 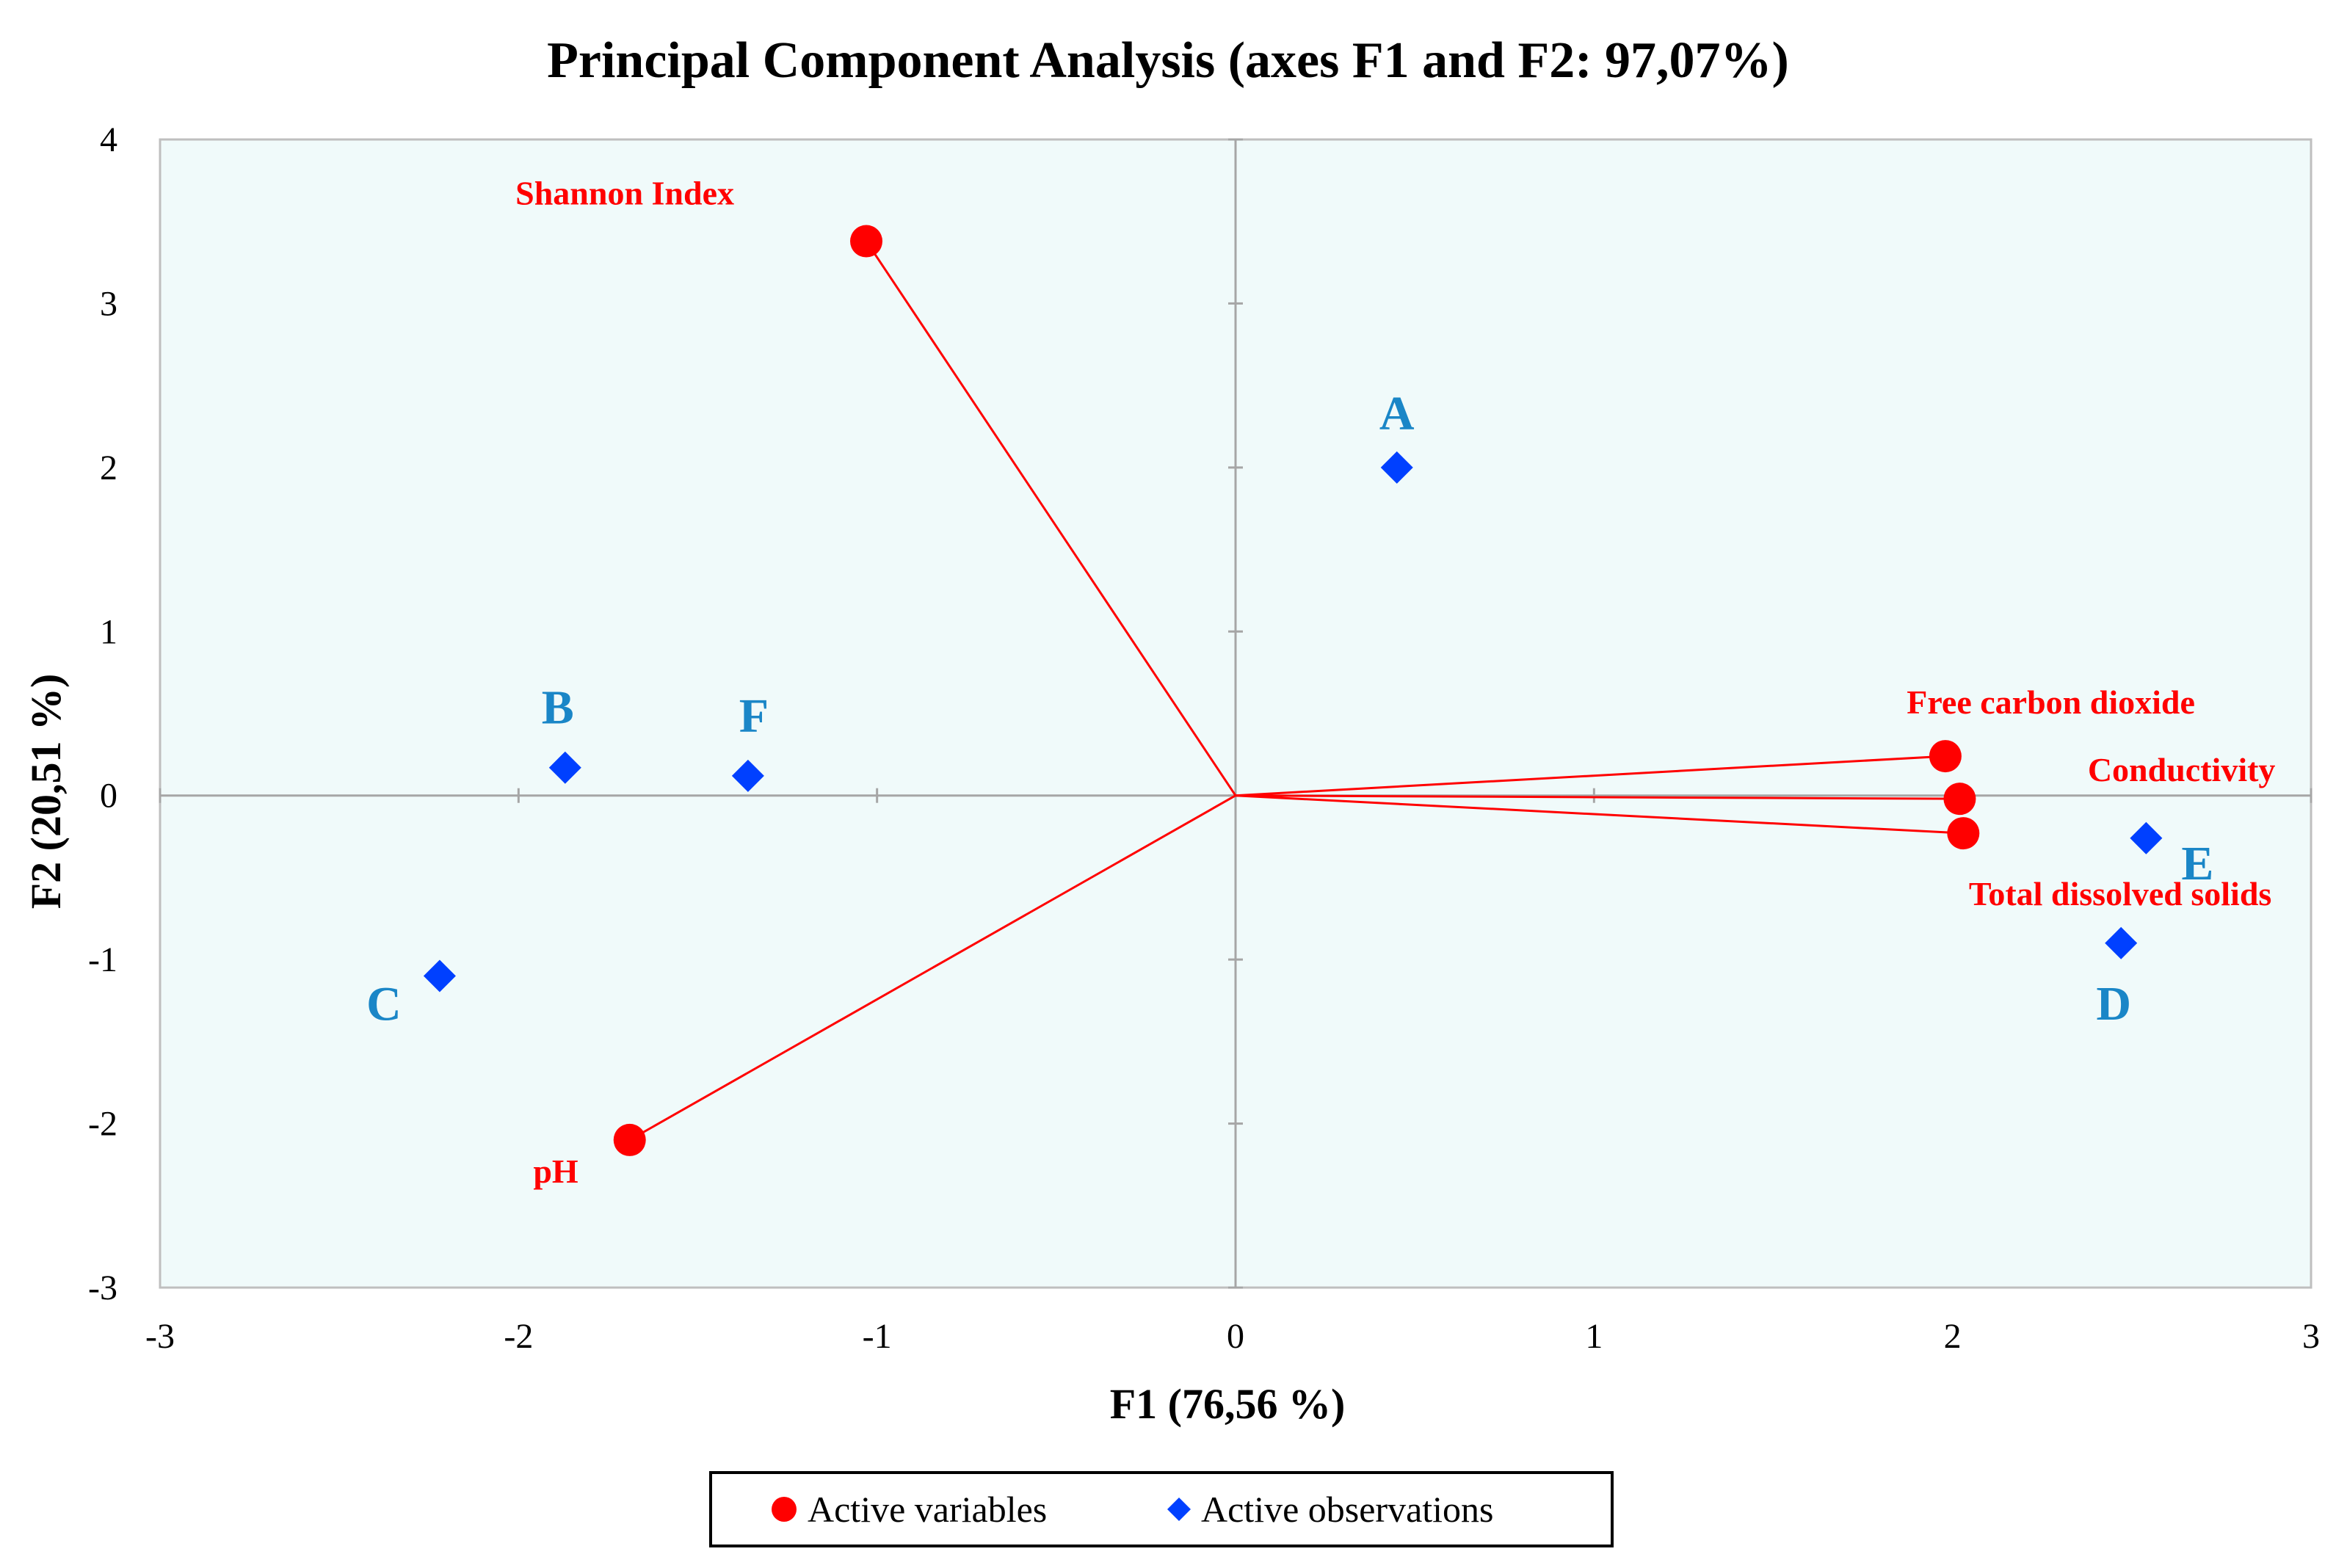 I want to click on variable-label: pH, so click(x=555, y=1171).